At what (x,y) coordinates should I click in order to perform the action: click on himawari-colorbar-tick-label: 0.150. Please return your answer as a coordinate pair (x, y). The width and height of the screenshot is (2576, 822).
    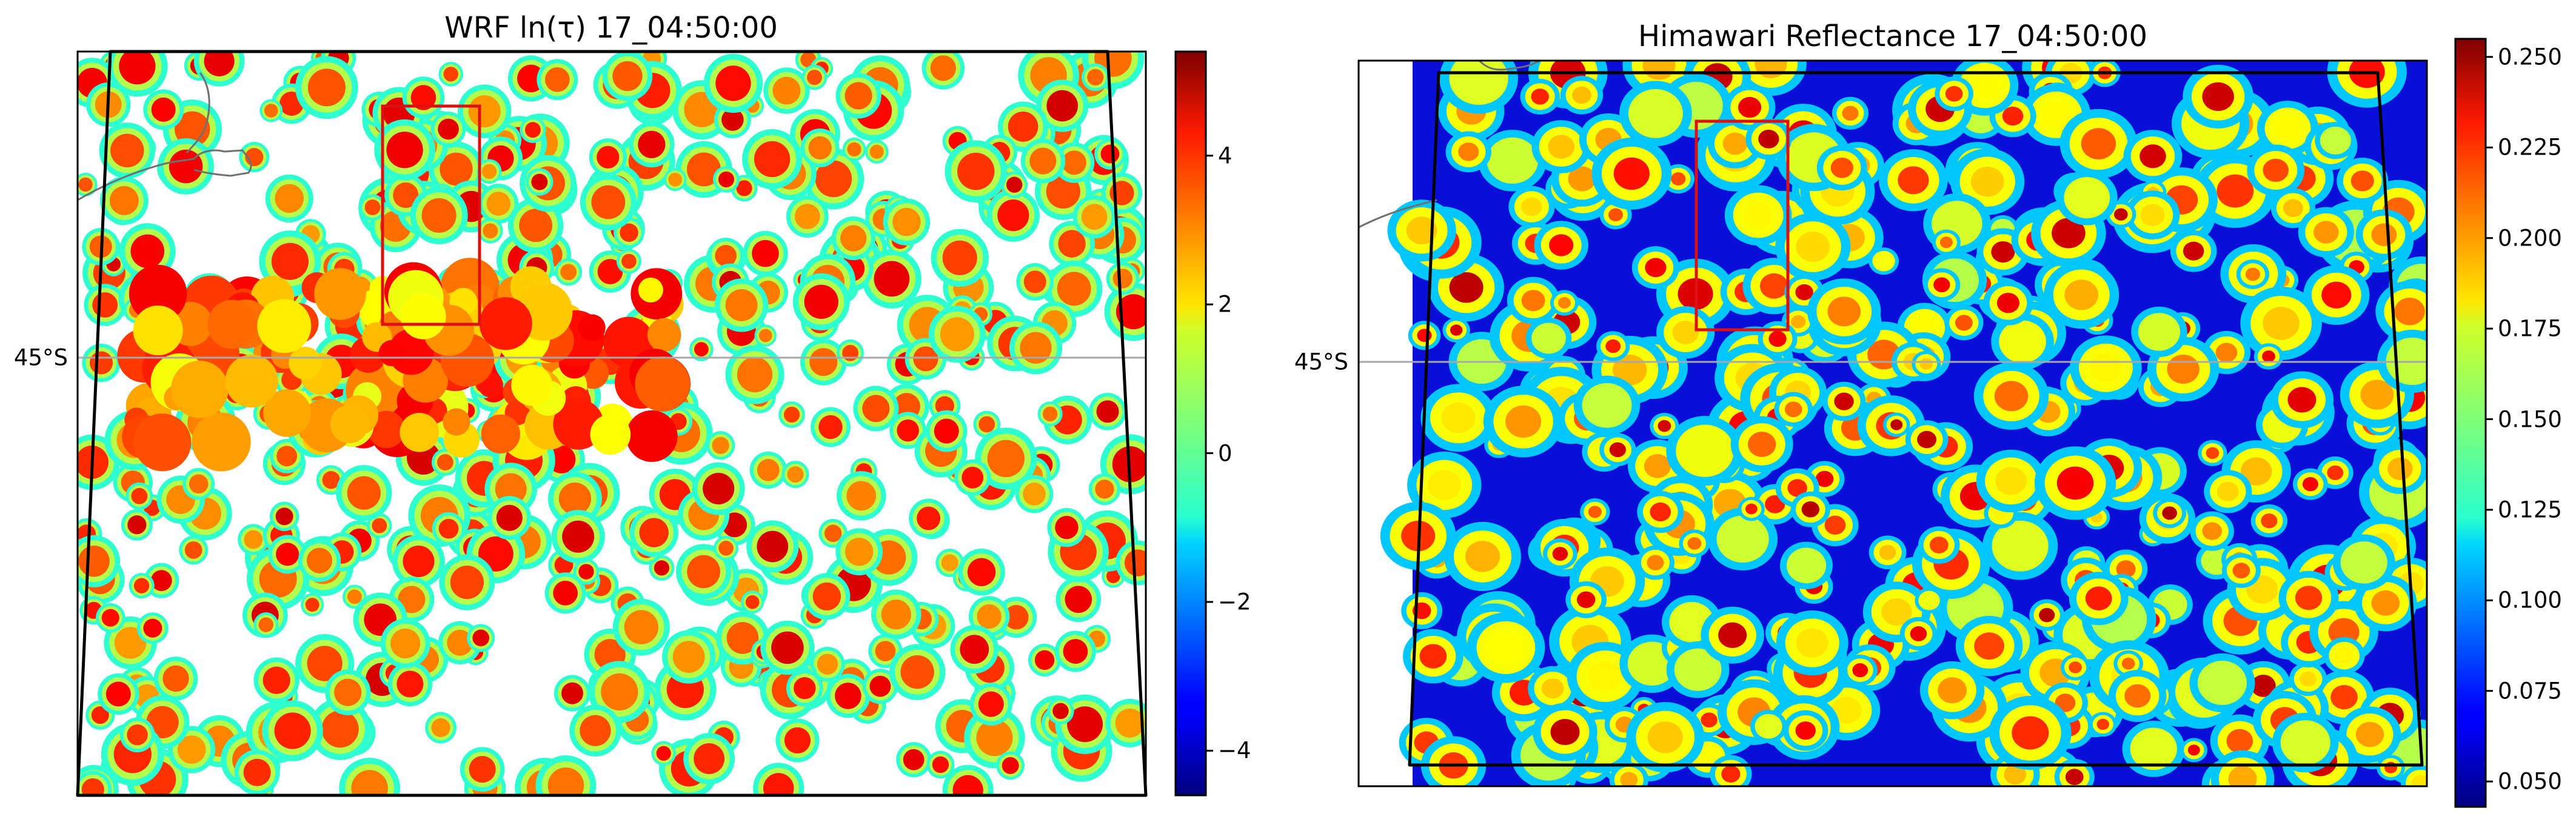
    Looking at the image, I should click on (2530, 420).